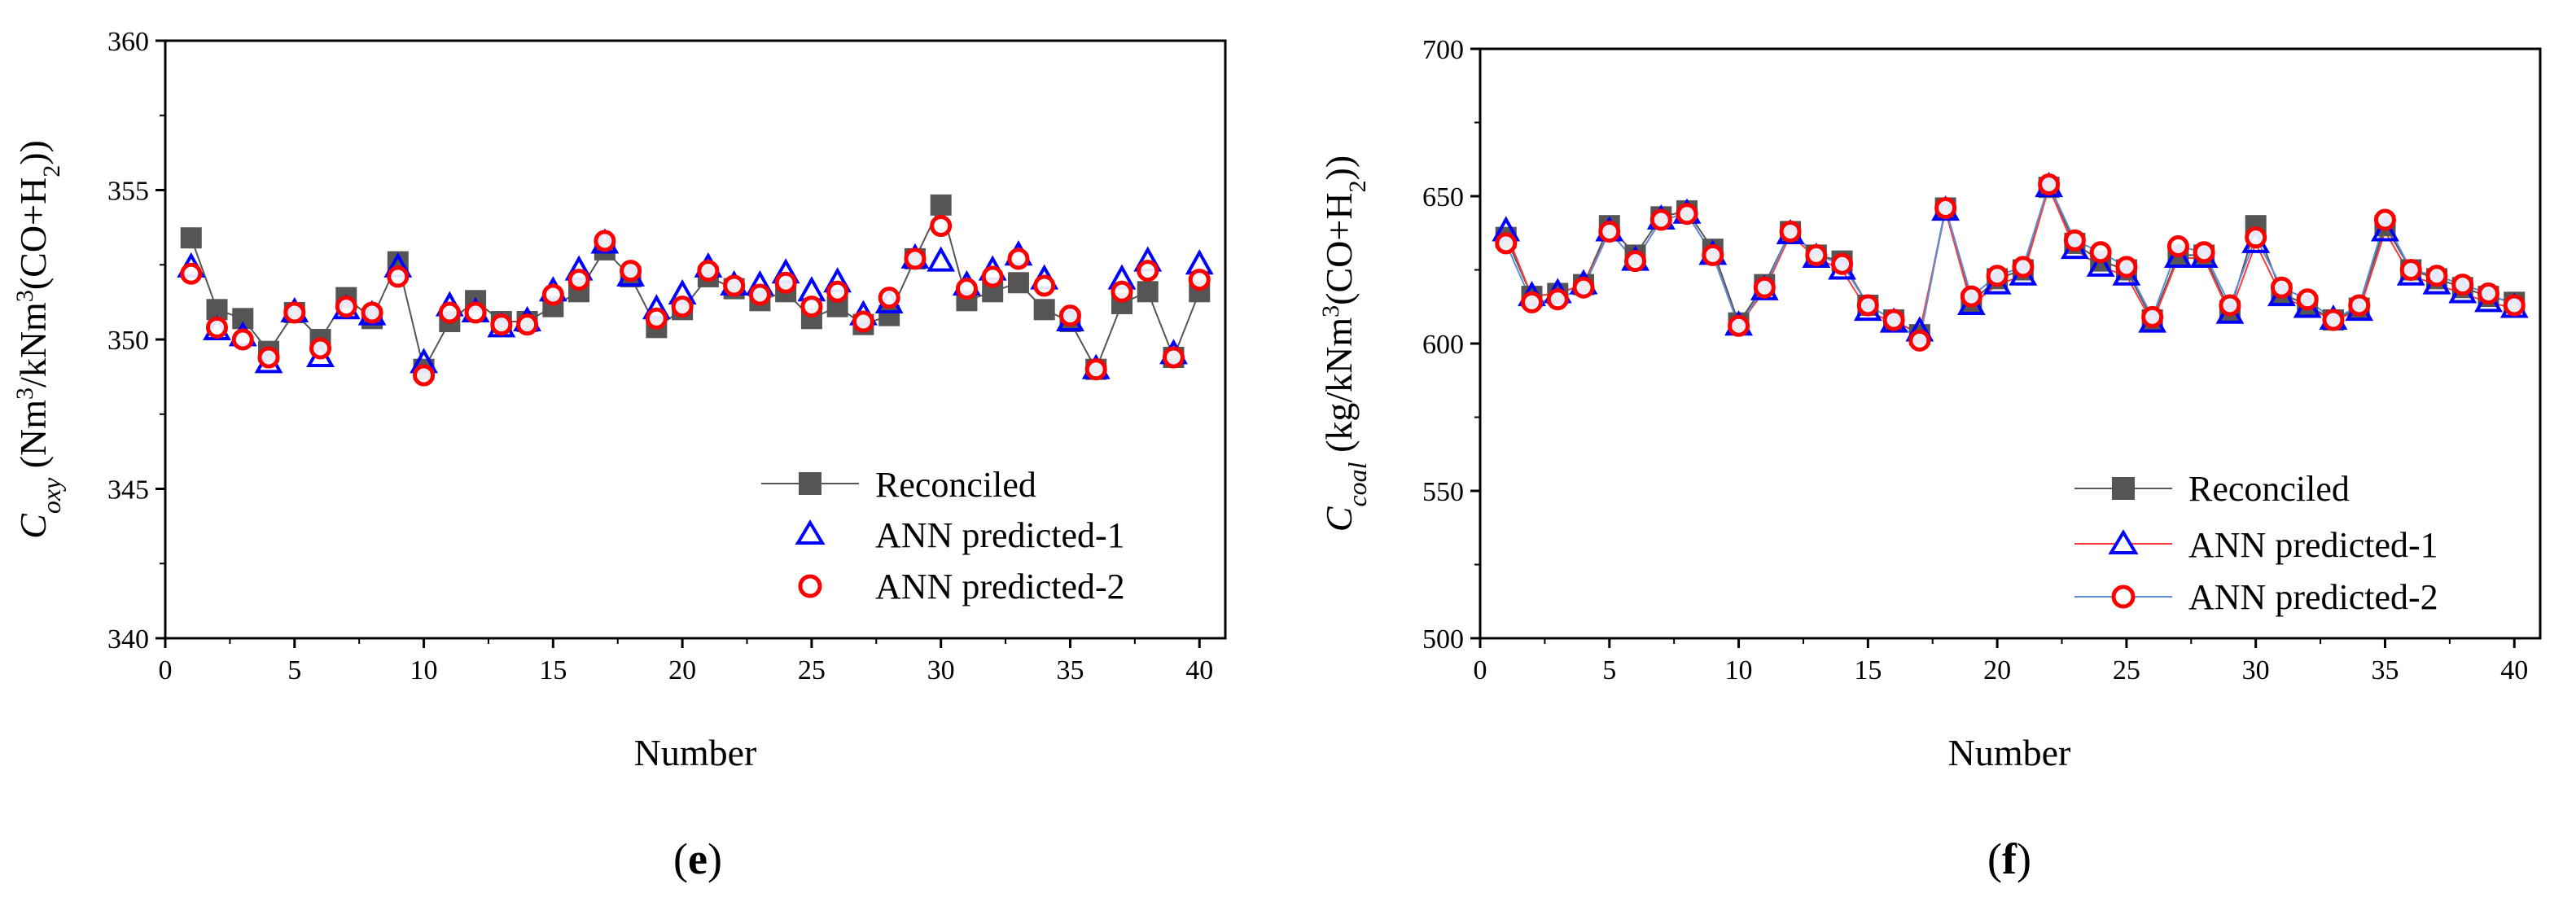 The width and height of the screenshot is (2576, 902). Describe the element at coordinates (1443, 197) in the screenshot. I see `y-tick-label: 650` at that location.